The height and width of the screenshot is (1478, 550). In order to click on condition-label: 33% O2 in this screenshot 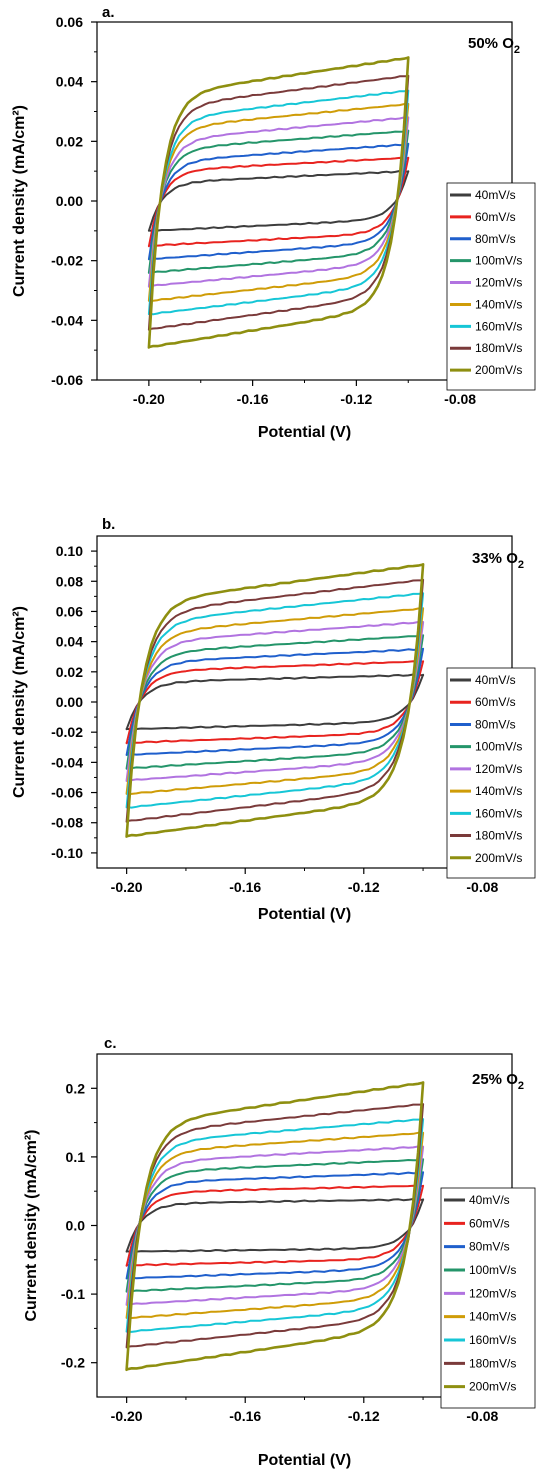, I will do `click(498, 560)`.